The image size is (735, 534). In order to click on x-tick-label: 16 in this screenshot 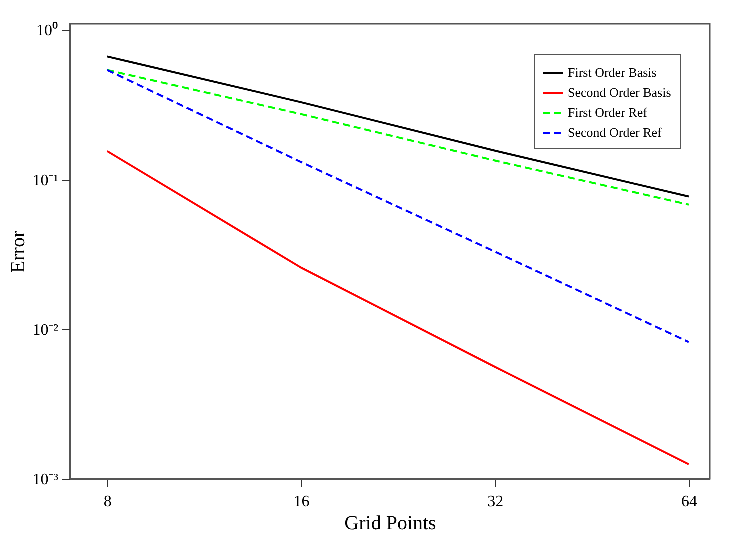, I will do `click(302, 502)`.